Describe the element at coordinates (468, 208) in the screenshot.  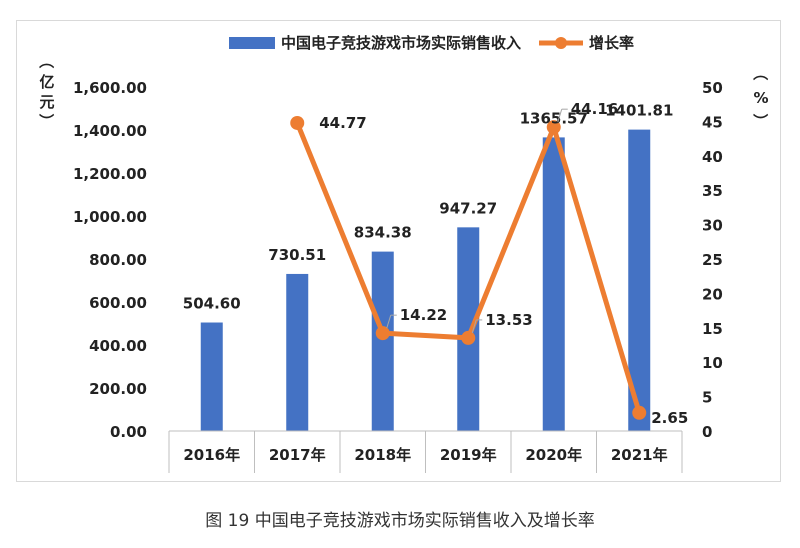
I see `bar-data-label: 947.27` at that location.